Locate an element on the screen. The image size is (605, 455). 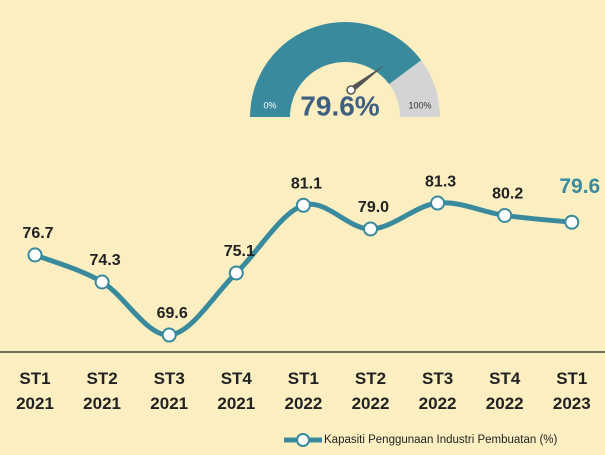
x-tick-label: ST1 2021 is located at coordinates (35, 391).